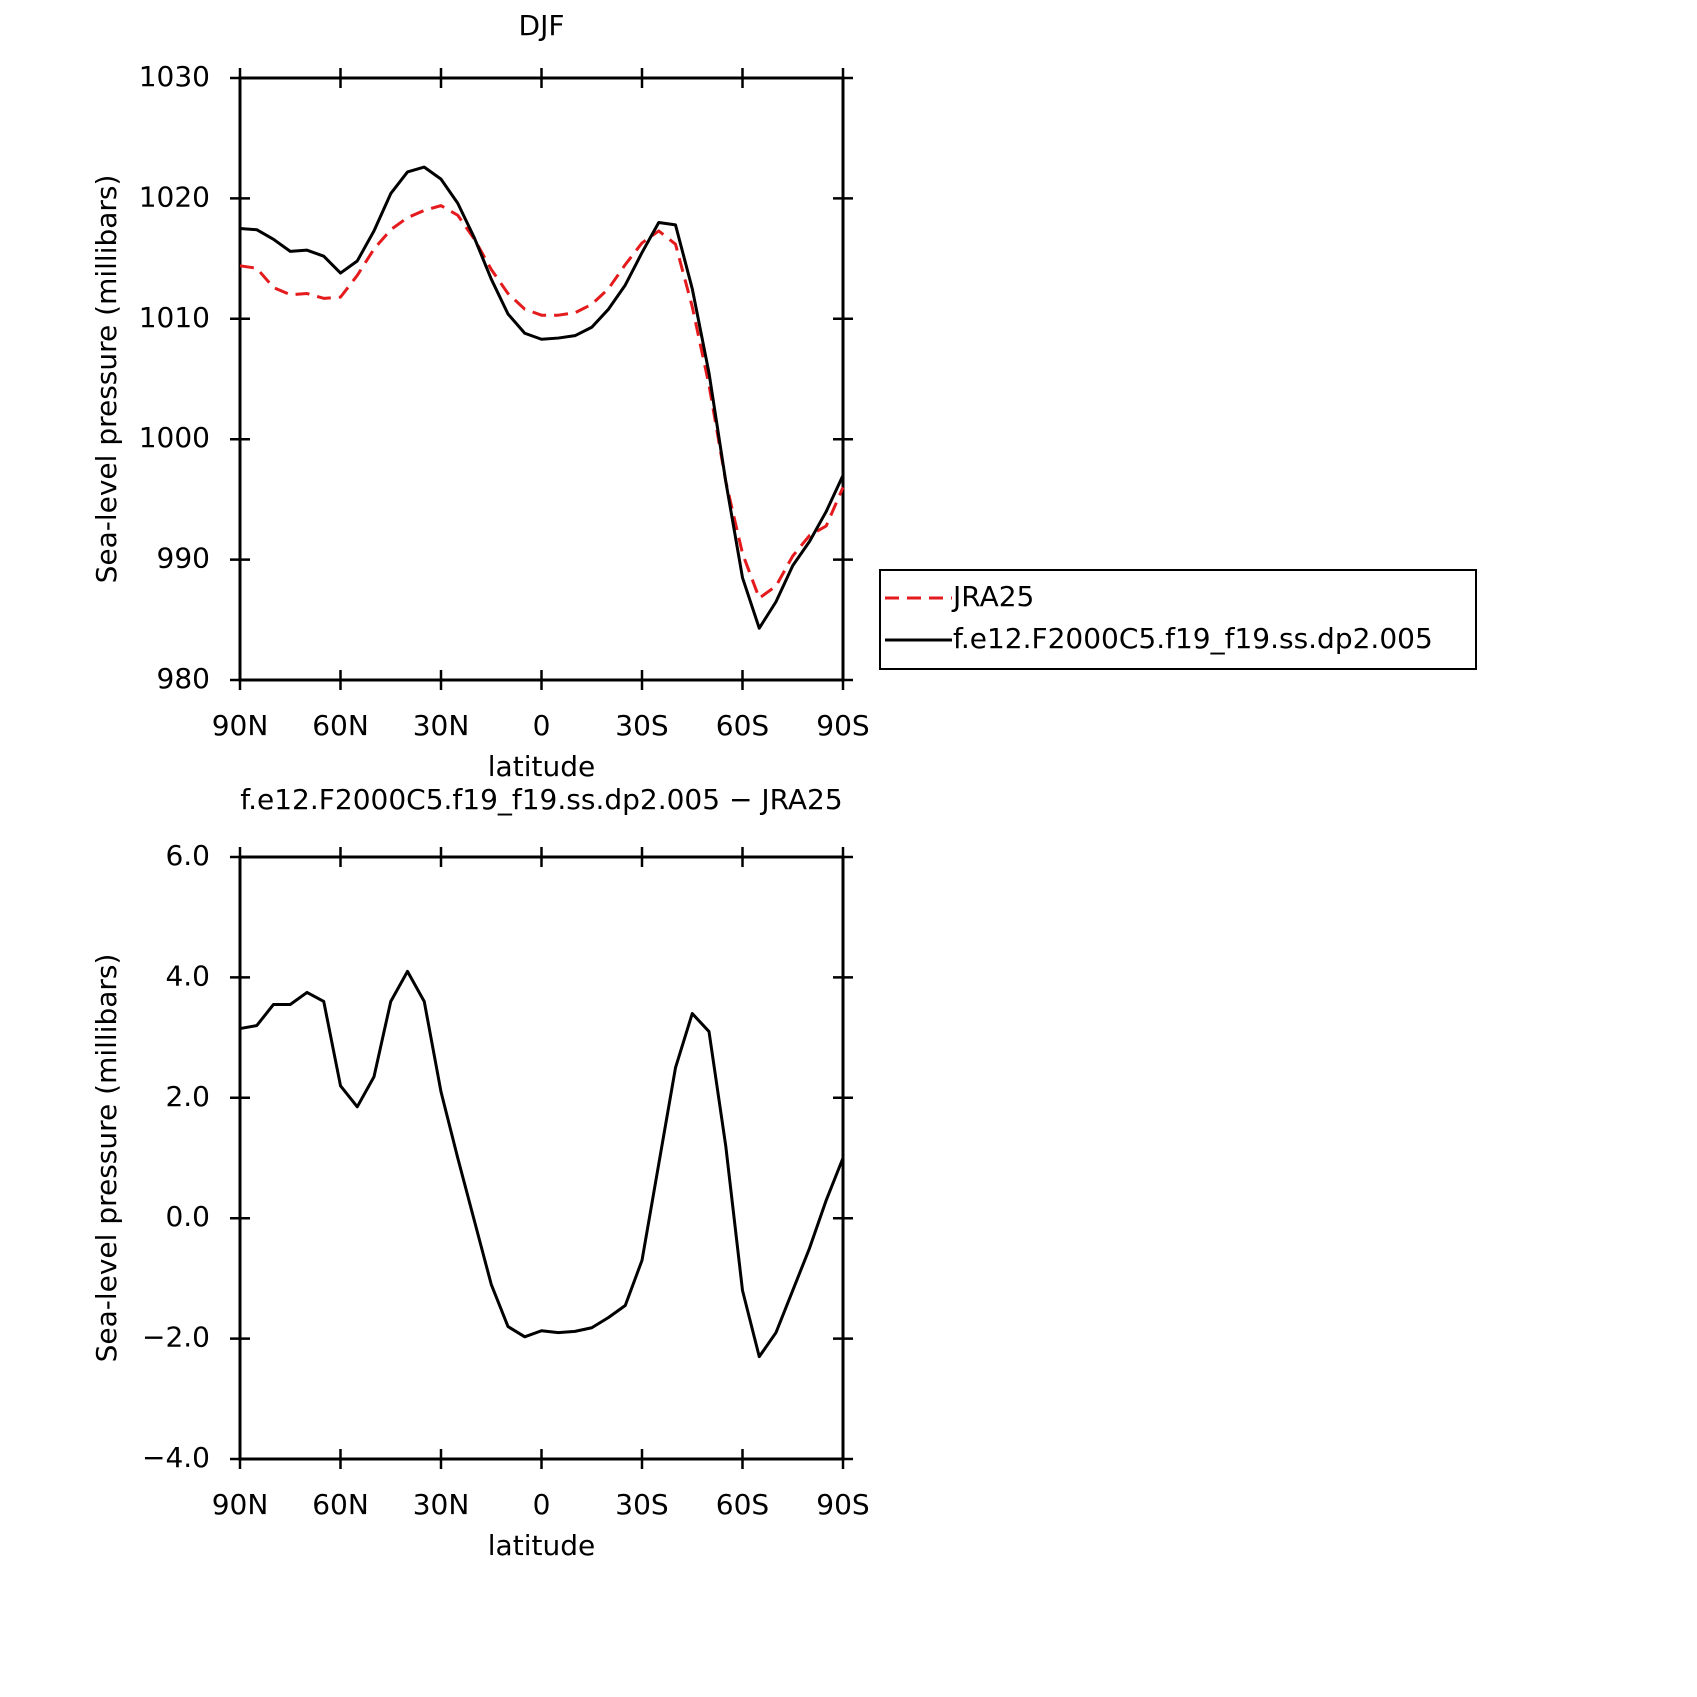 The height and width of the screenshot is (1697, 1697). I want to click on y-tick-label: 0.0, so click(187, 1216).